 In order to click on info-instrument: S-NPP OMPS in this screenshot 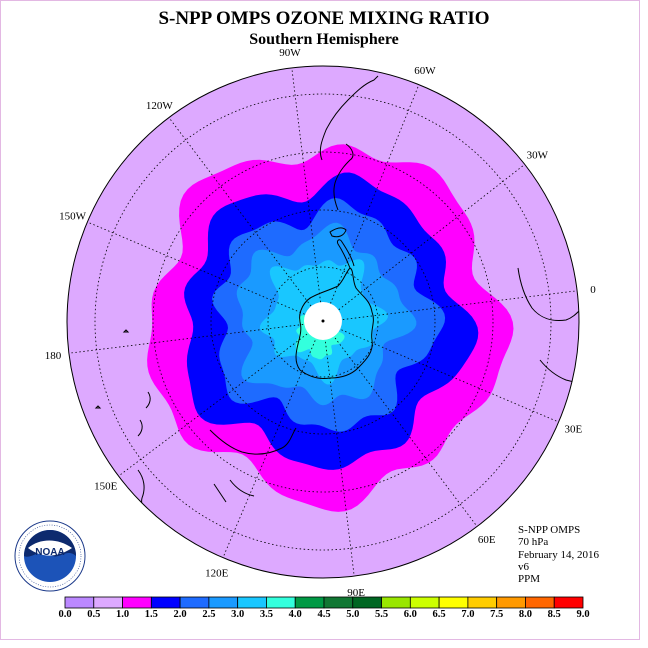, I will do `click(549, 530)`.